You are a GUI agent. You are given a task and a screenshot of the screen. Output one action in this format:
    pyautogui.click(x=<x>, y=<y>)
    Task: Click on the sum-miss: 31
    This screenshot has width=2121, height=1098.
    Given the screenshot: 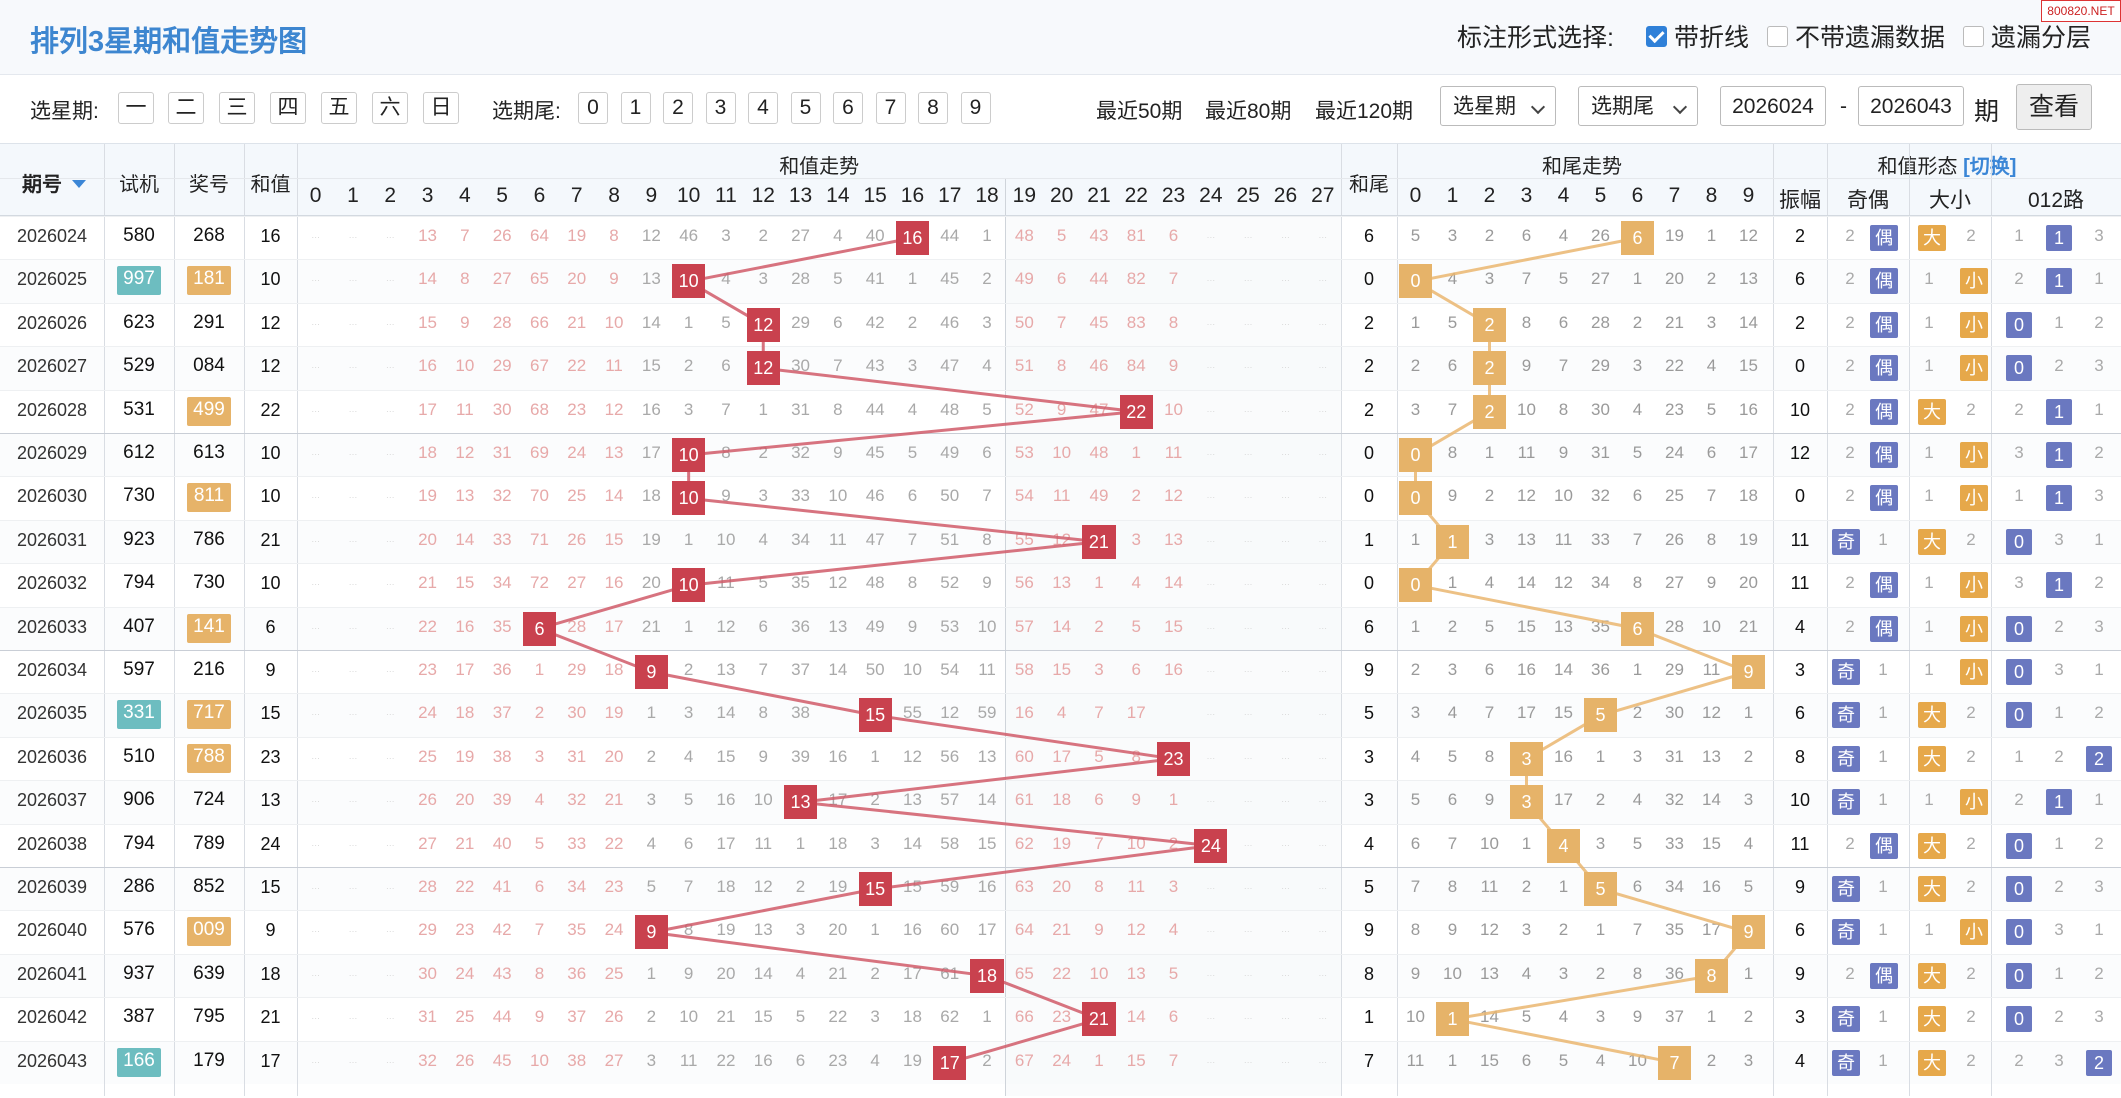 What is the action you would take?
    pyautogui.click(x=427, y=1017)
    